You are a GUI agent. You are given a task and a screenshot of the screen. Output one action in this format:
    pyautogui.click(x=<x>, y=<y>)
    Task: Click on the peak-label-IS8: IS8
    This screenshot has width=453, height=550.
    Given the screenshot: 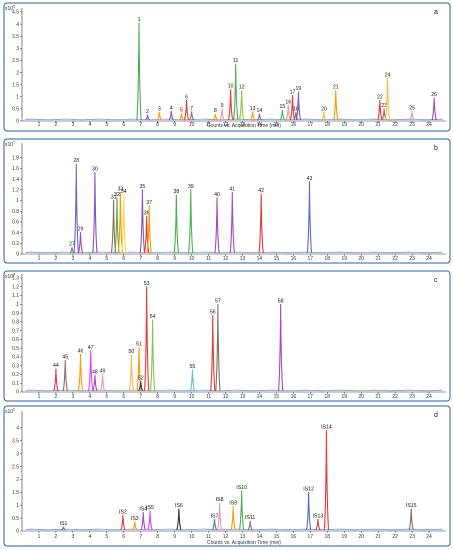 What is the action you would take?
    pyautogui.click(x=220, y=500)
    